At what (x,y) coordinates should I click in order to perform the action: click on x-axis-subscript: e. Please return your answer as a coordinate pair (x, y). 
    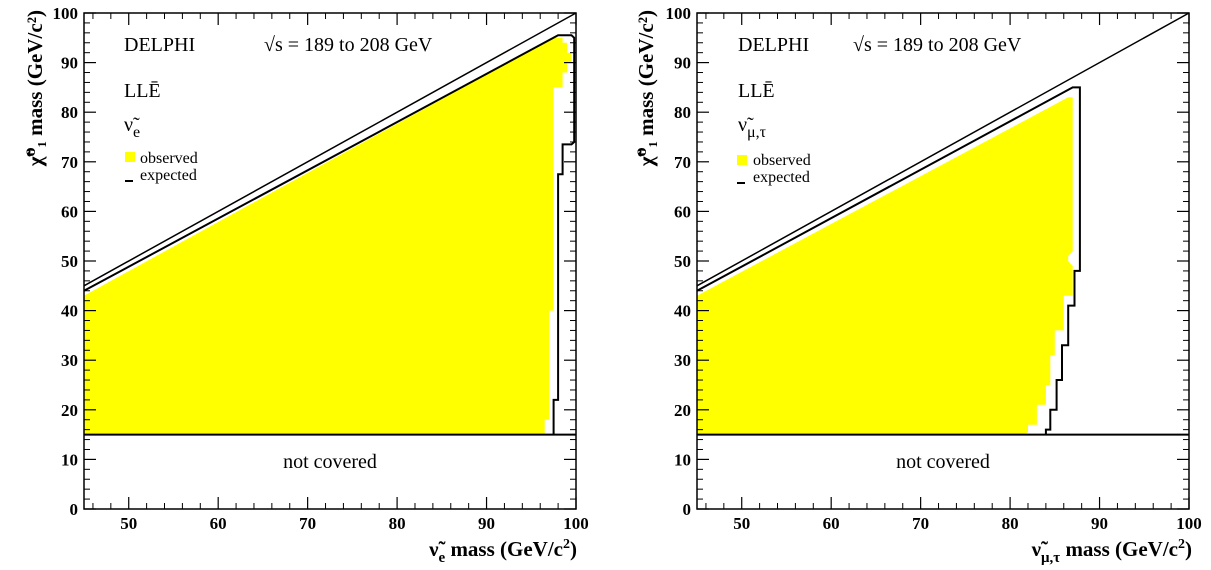
    Looking at the image, I should click on (442, 558).